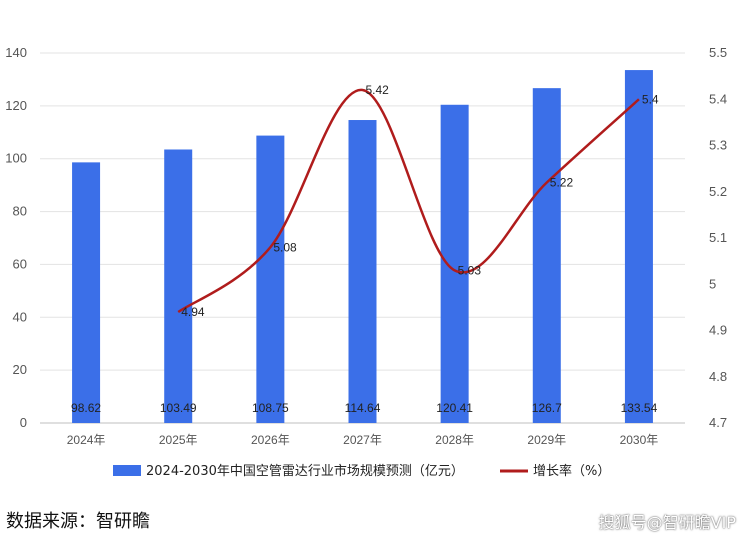  Describe the element at coordinates (718, 145) in the screenshot. I see `y-right-tick-label: 5.3` at that location.